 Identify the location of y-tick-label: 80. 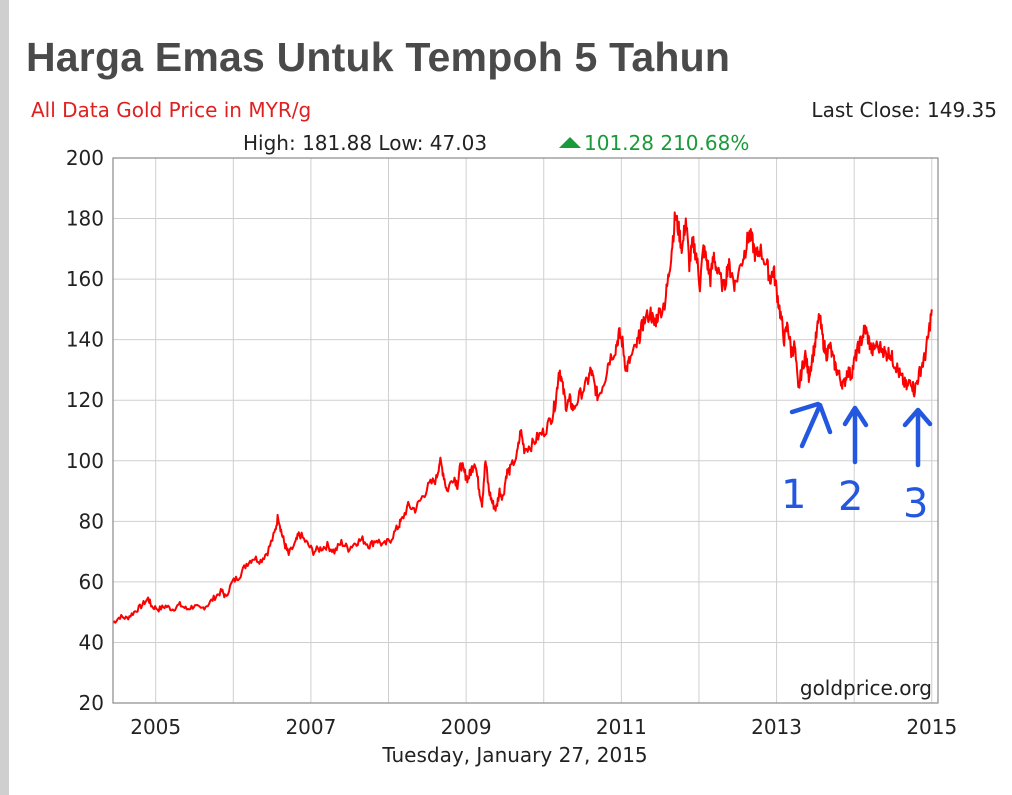
(91, 521).